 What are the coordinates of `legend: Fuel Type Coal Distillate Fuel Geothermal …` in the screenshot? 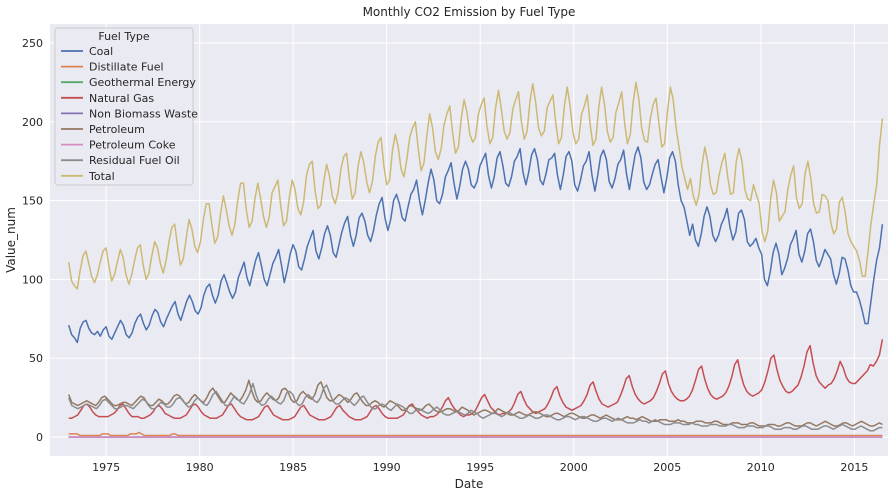 It's located at (126, 106).